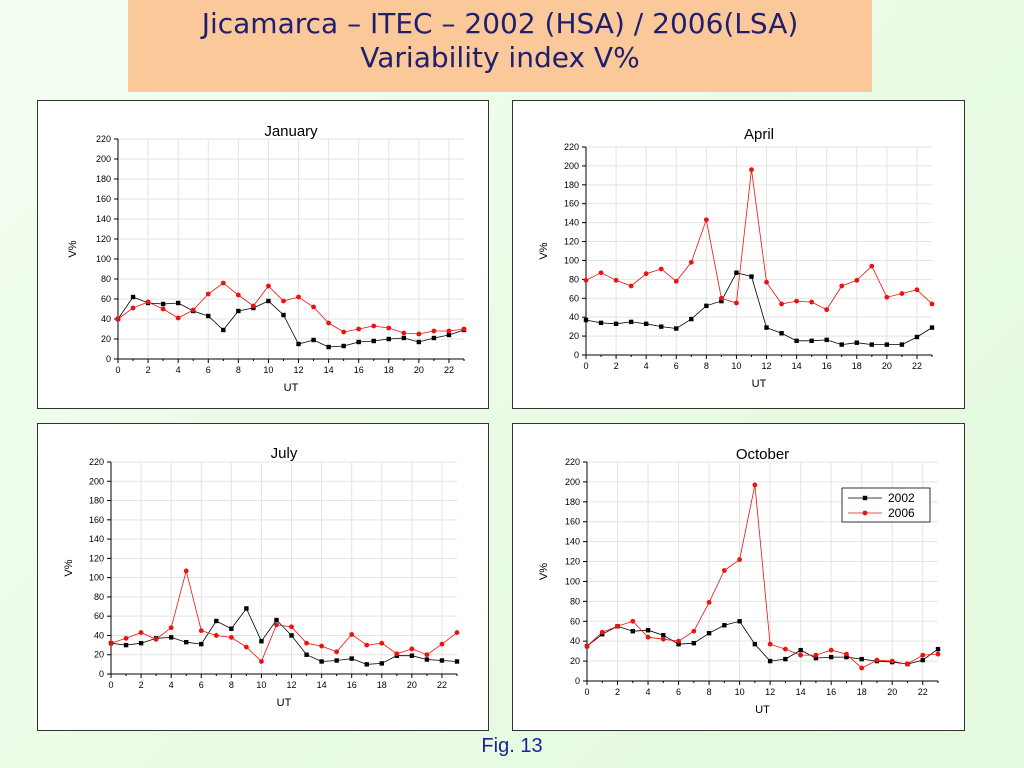 This screenshot has width=1024, height=768. Describe the element at coordinates (886, 505) in the screenshot. I see `legend-box` at that location.